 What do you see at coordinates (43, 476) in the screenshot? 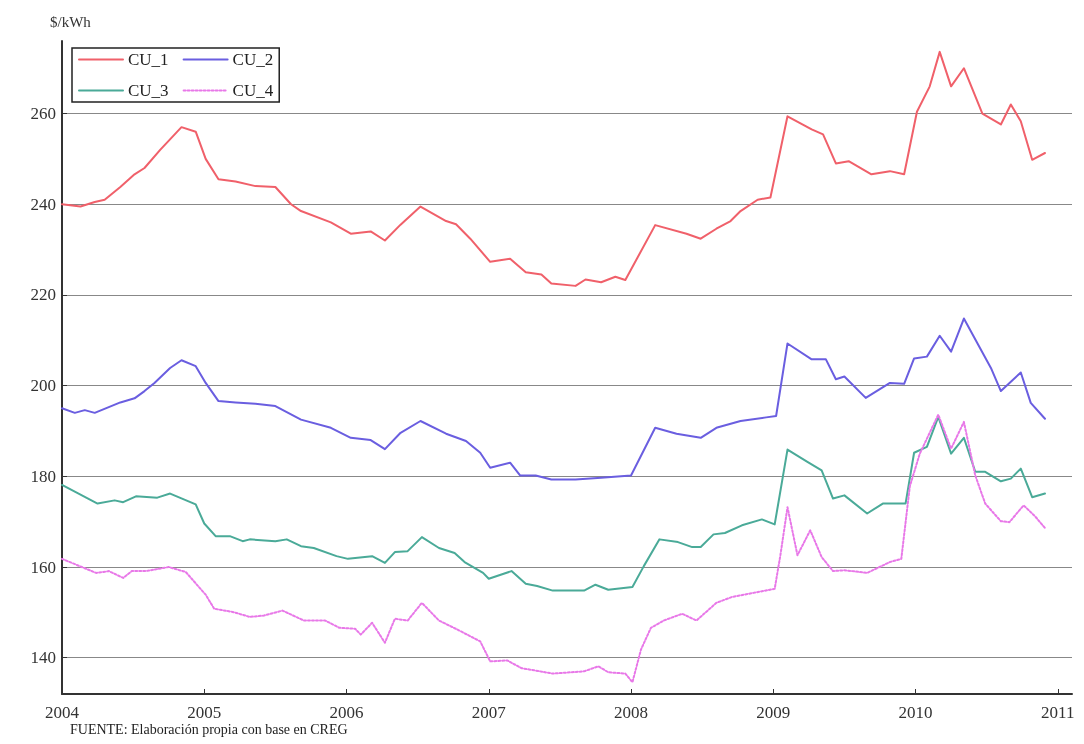
I see `y-tick-label: 180` at bounding box center [43, 476].